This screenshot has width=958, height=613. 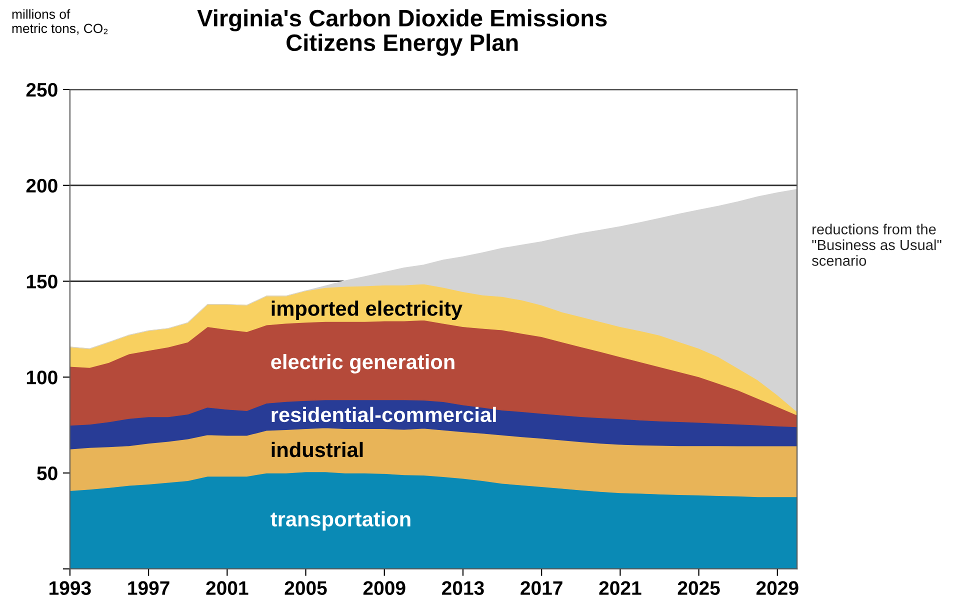 I want to click on y-axis-title: millions of metric tons, CO₂, so click(x=60, y=22).